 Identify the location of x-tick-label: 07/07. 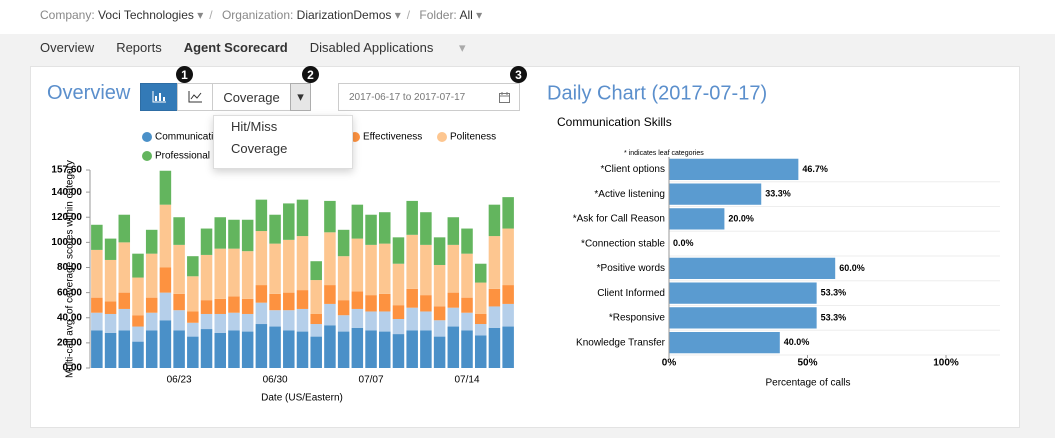
(371, 380).